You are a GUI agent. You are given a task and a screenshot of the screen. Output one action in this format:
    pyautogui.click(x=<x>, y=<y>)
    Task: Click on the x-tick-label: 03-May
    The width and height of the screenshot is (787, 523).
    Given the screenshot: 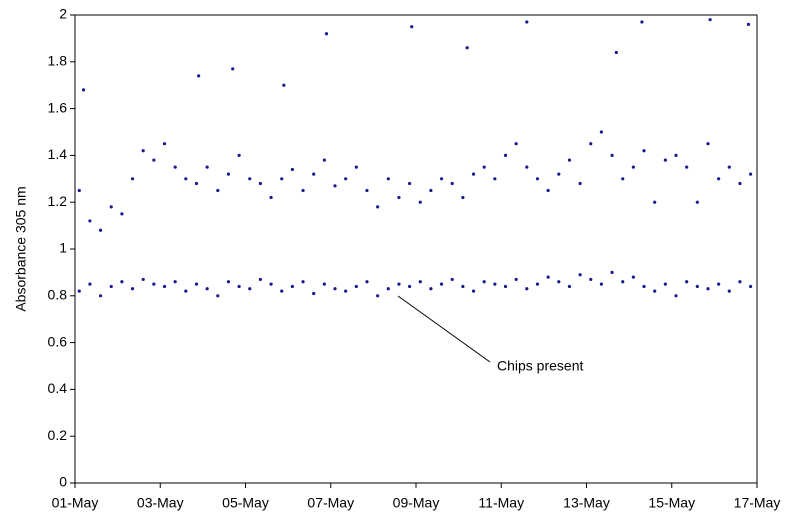 What is the action you would take?
    pyautogui.click(x=160, y=503)
    